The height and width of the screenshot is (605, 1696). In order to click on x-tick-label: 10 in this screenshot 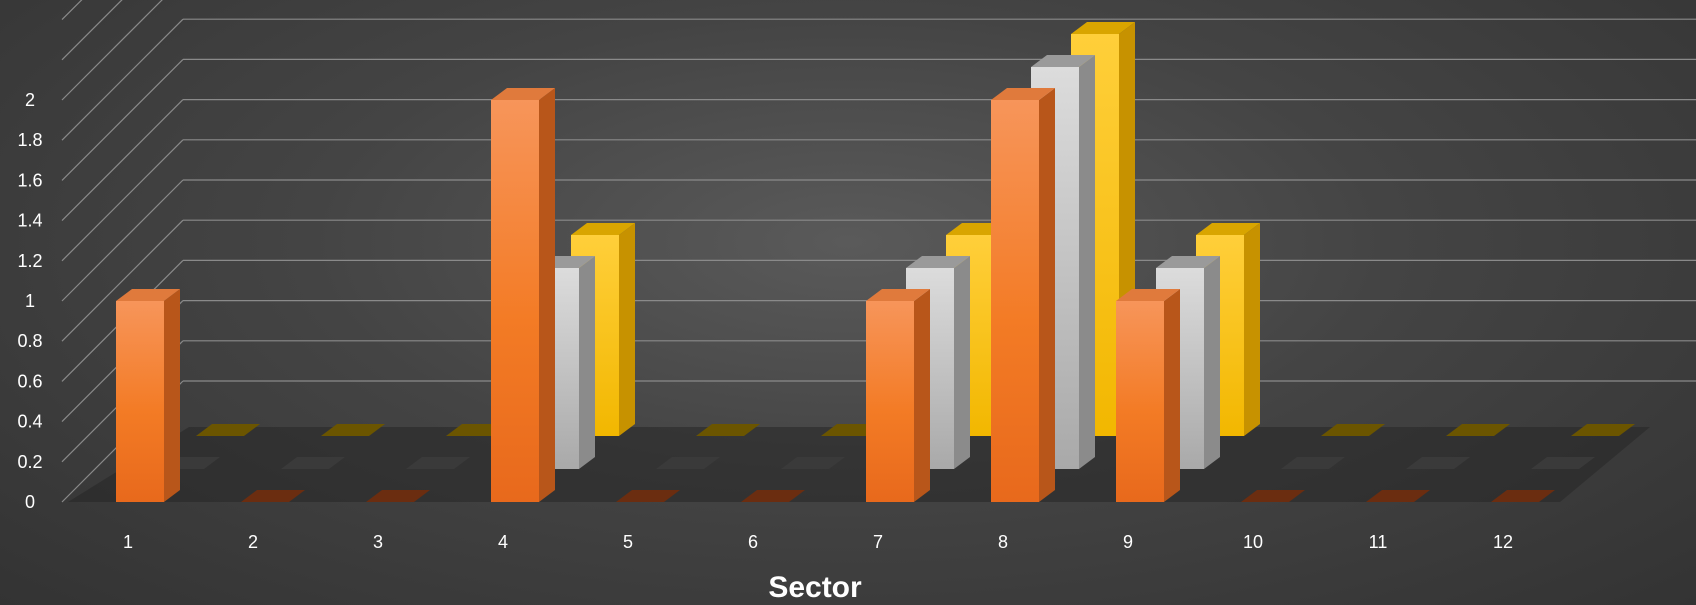, I will do `click(1253, 542)`.